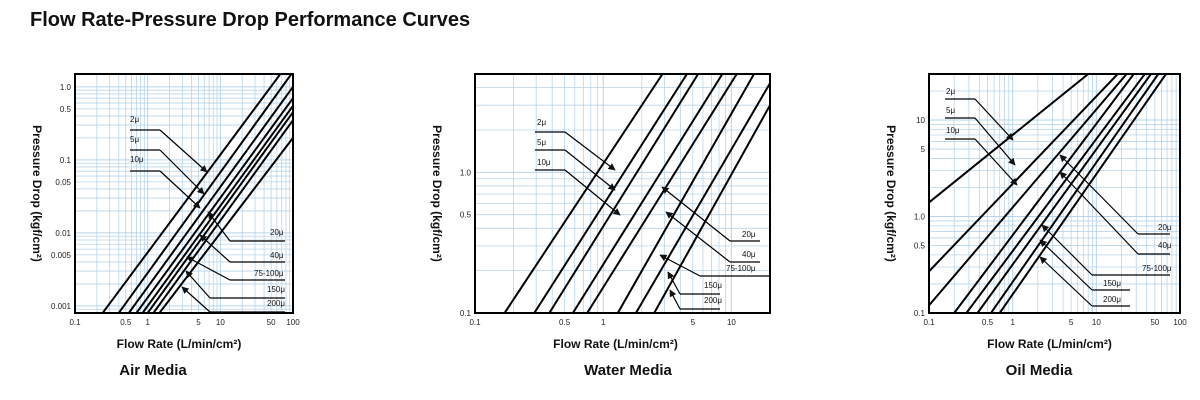 This screenshot has width=1200, height=400. Describe the element at coordinates (63, 233) in the screenshot. I see `y-tick-label: 0.01` at that location.